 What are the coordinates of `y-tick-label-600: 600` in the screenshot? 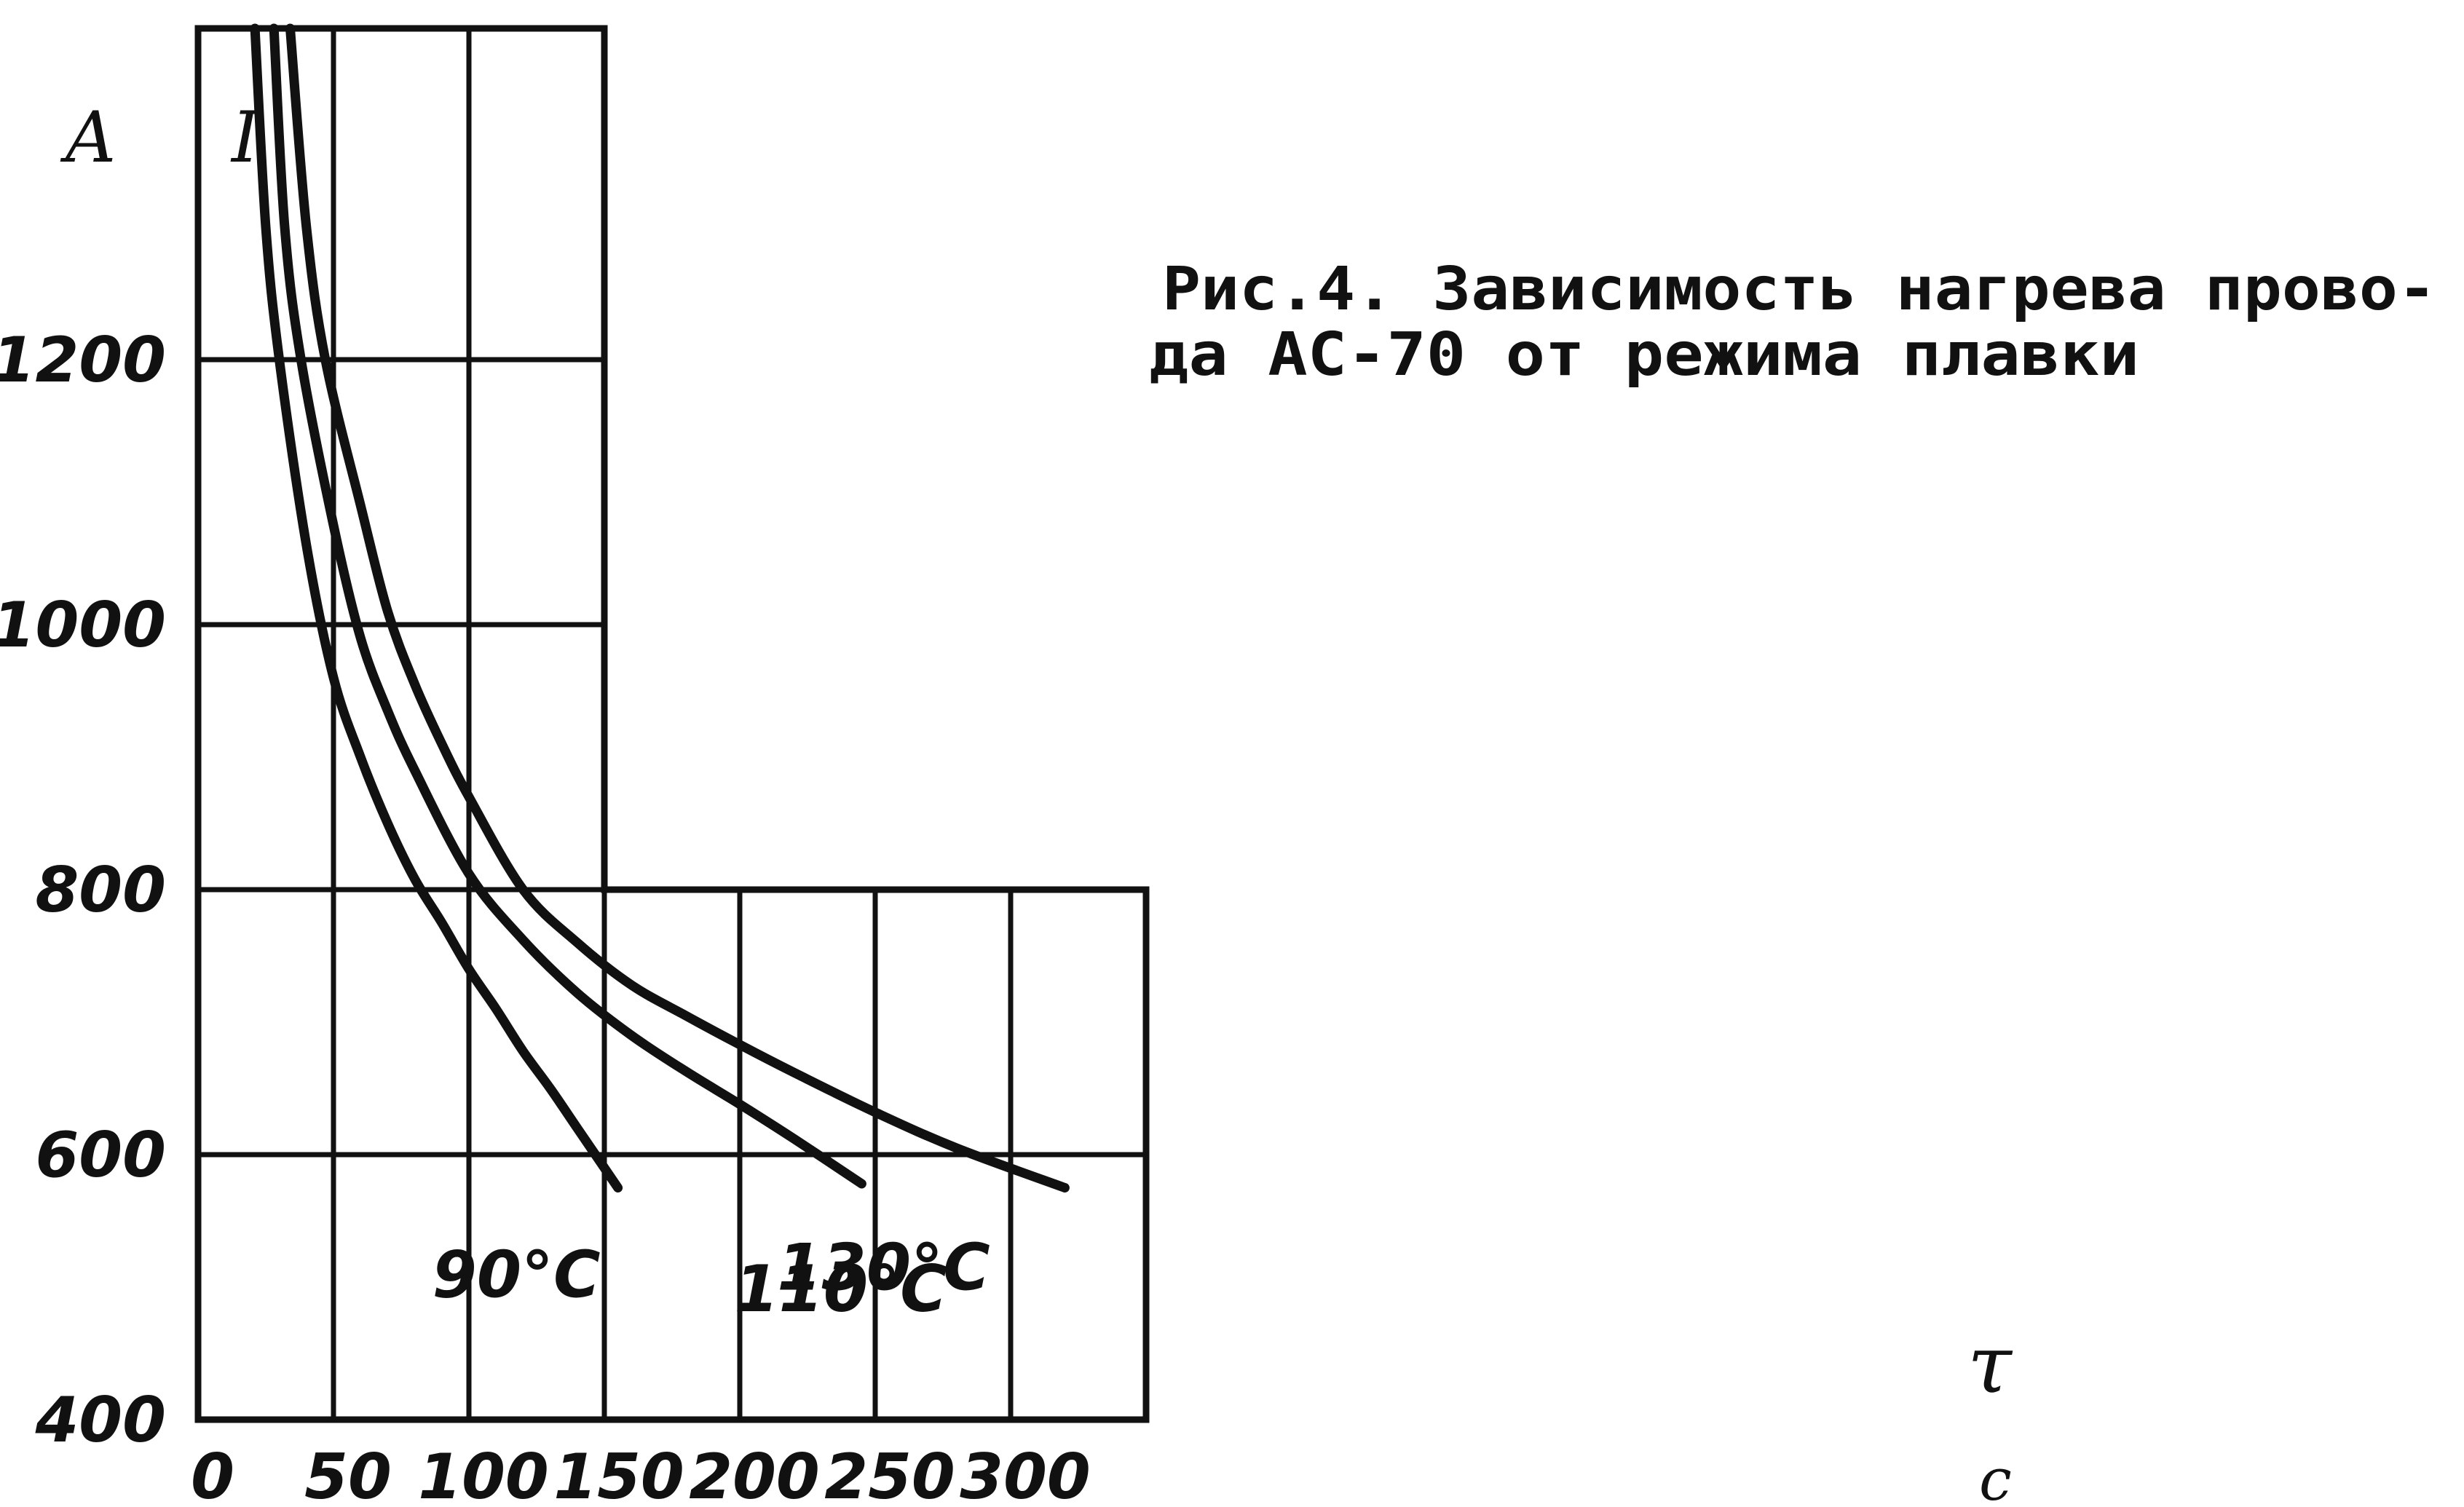 It's located at (101, 1155).